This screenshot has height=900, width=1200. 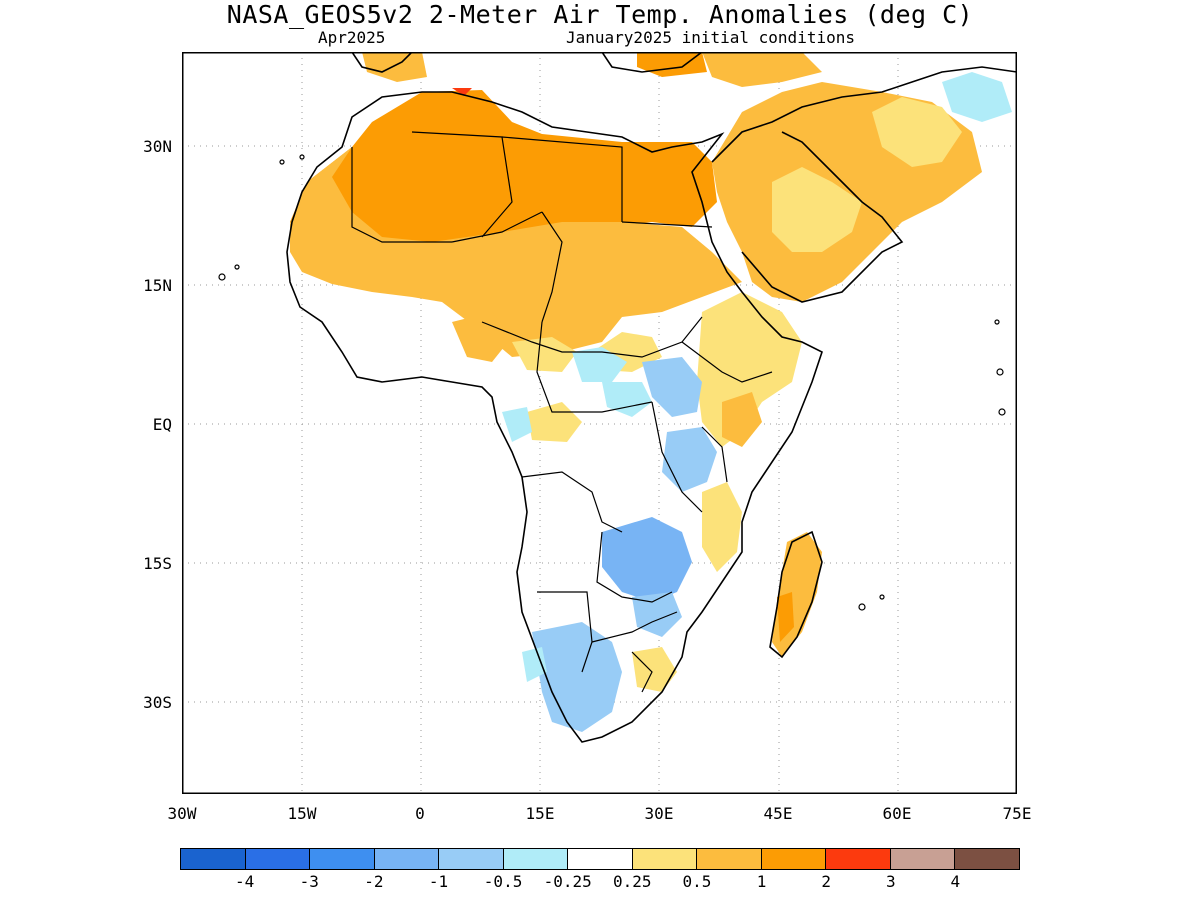 What do you see at coordinates (157, 702) in the screenshot?
I see `lat-label-30s: 30S` at bounding box center [157, 702].